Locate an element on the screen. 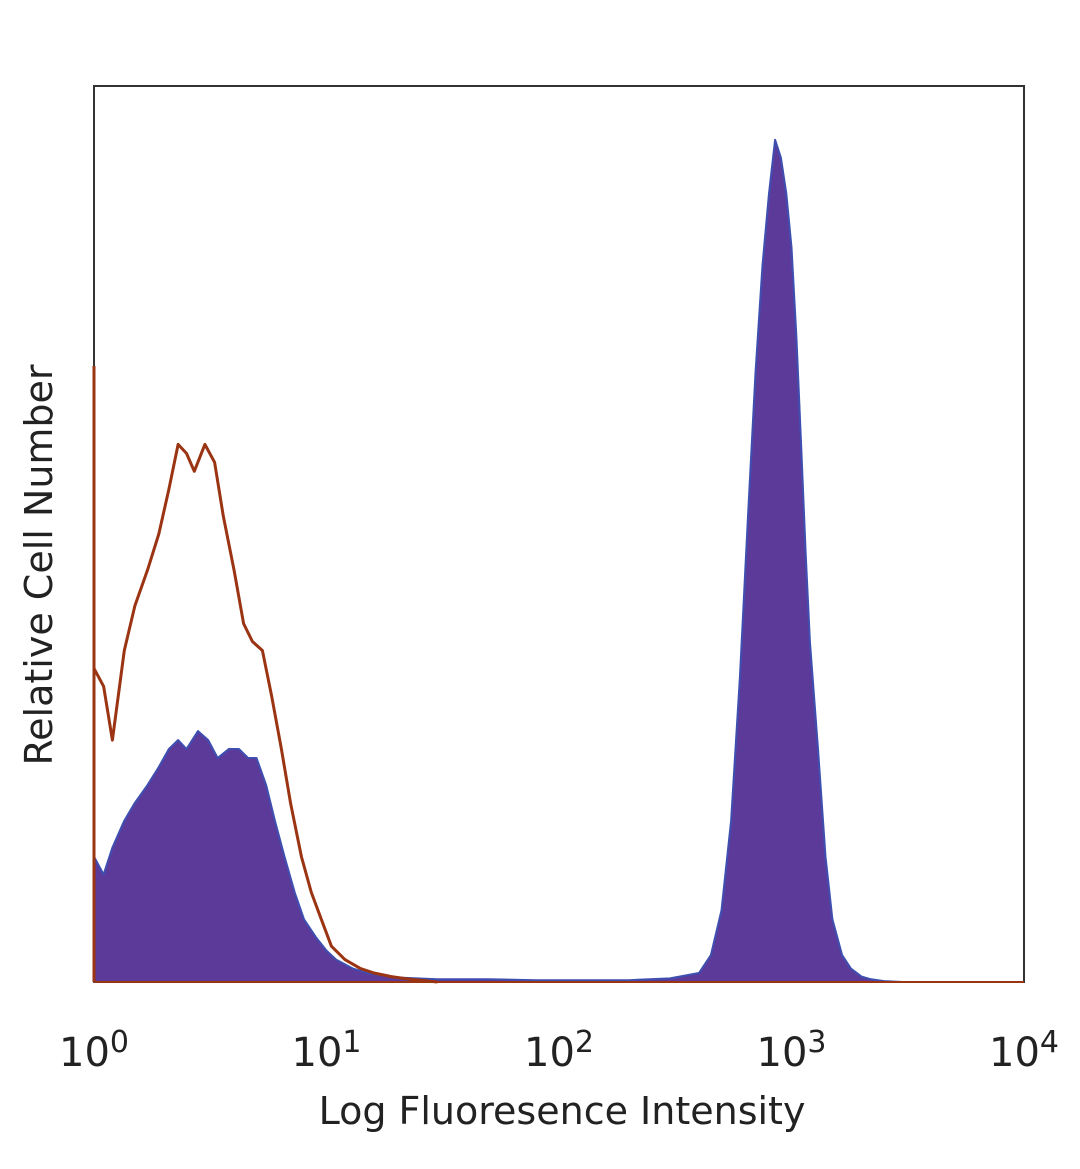  x-tick-label: 104 is located at coordinates (1024, 1050).